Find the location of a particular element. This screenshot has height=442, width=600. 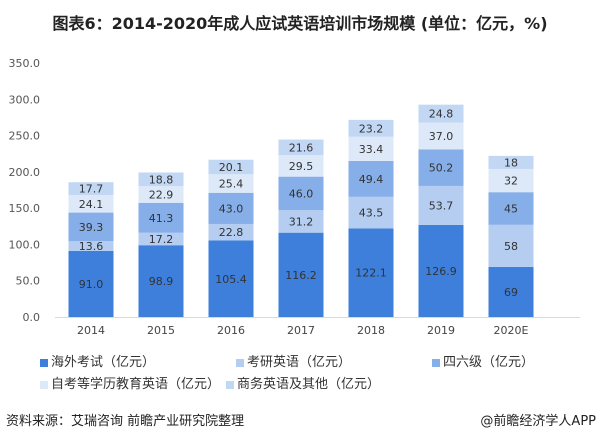

data-label: 69 is located at coordinates (511, 292).